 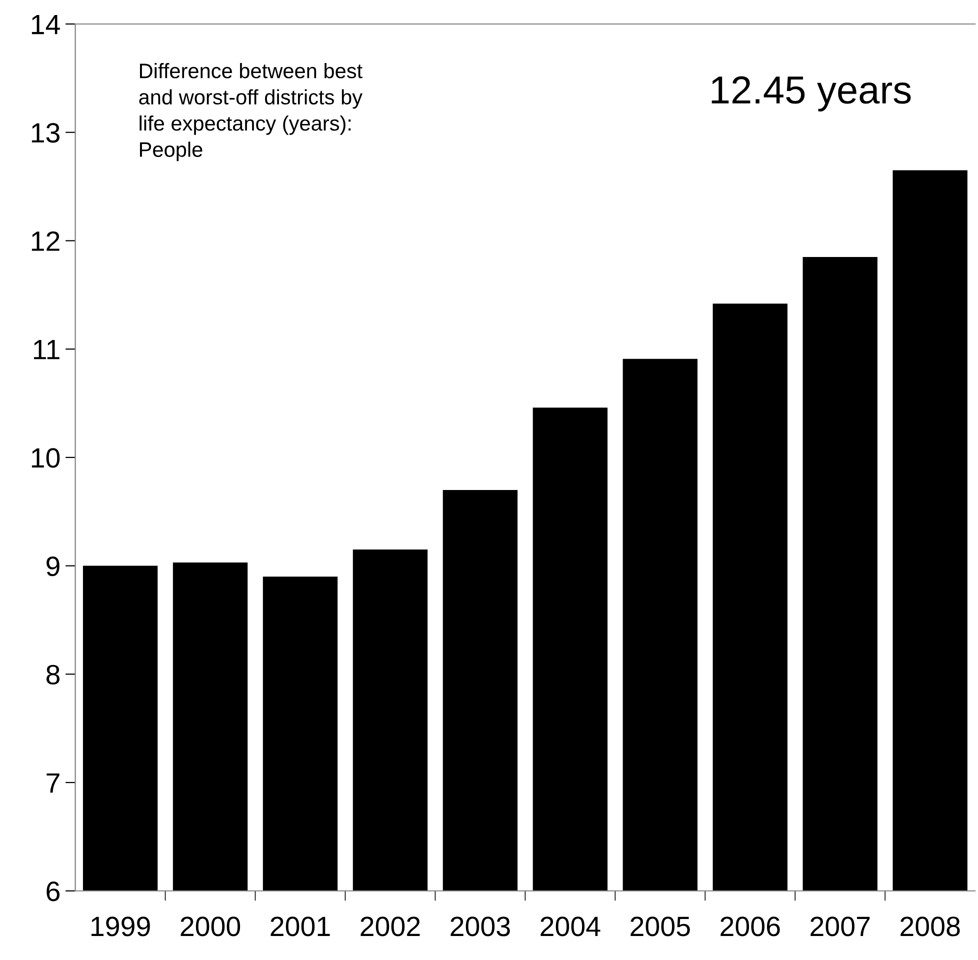 I want to click on x-tick-label: 2006, so click(x=750, y=926).